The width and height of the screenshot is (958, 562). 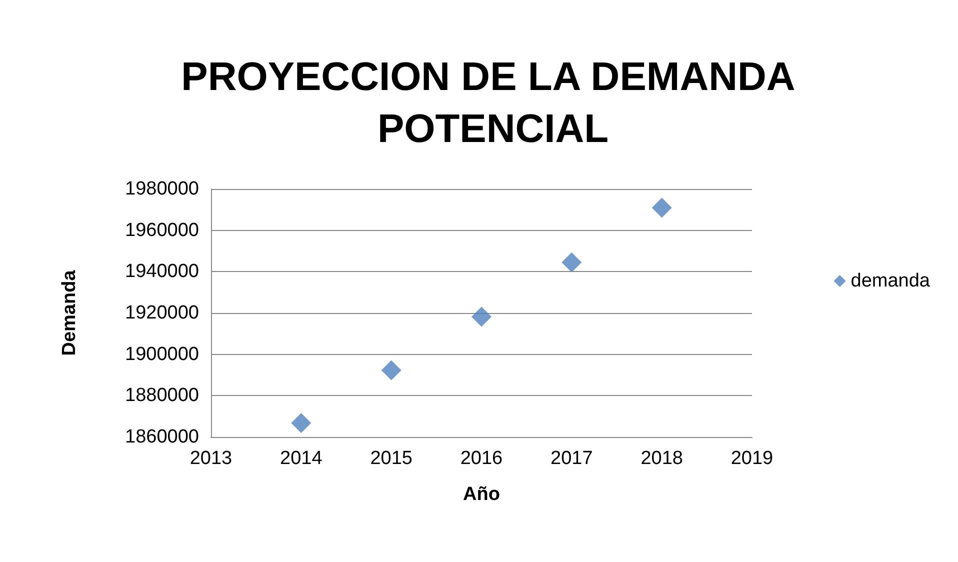 What do you see at coordinates (162, 354) in the screenshot?
I see `y-tick-label: 1900000` at bounding box center [162, 354].